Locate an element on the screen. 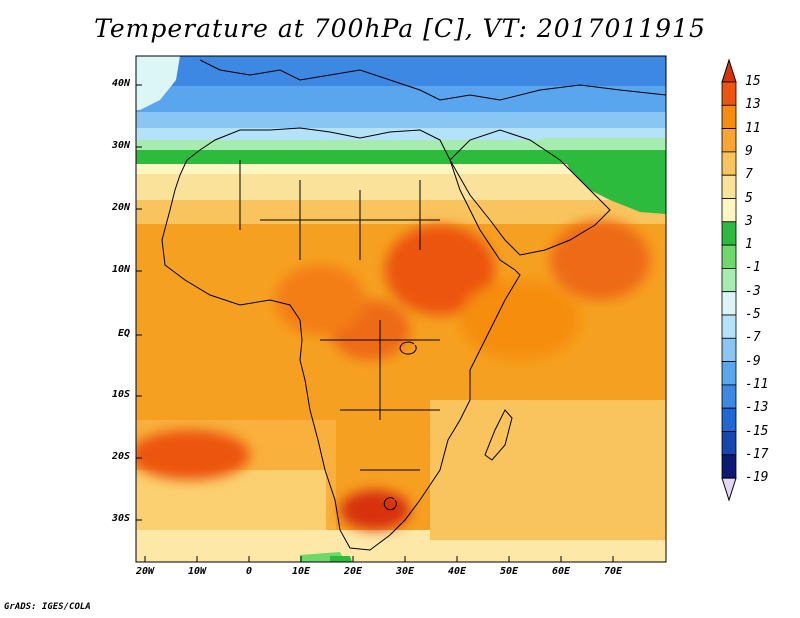 Image resolution: width=800 pixels, height=618 pixels. lon-tick-label: 30E is located at coordinates (405, 571).